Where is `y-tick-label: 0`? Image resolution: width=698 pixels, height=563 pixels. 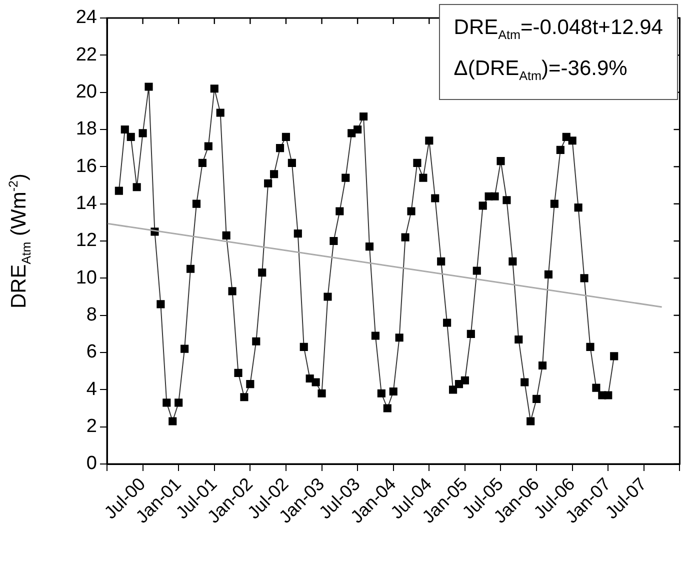 y-tick-label: 0 is located at coordinates (91, 463).